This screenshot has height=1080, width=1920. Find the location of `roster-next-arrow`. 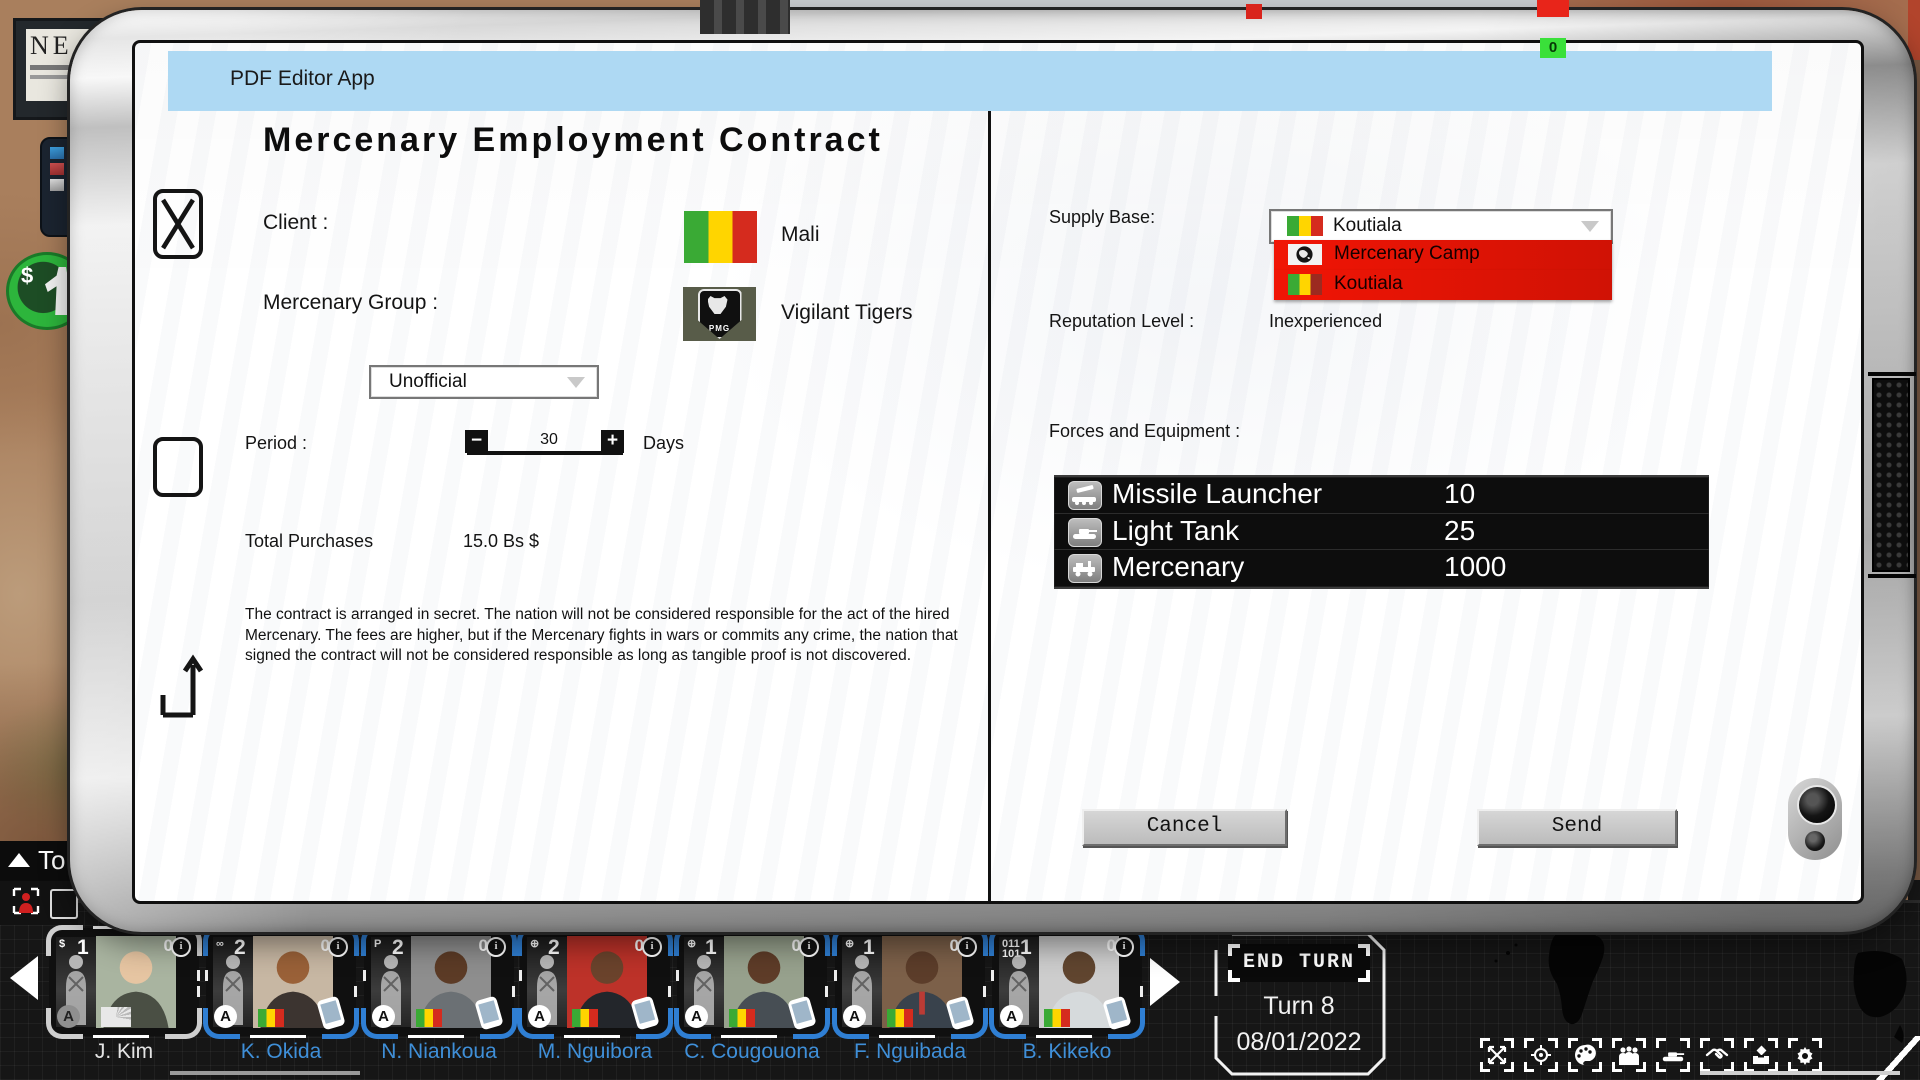

roster-next-arrow is located at coordinates (1165, 982).